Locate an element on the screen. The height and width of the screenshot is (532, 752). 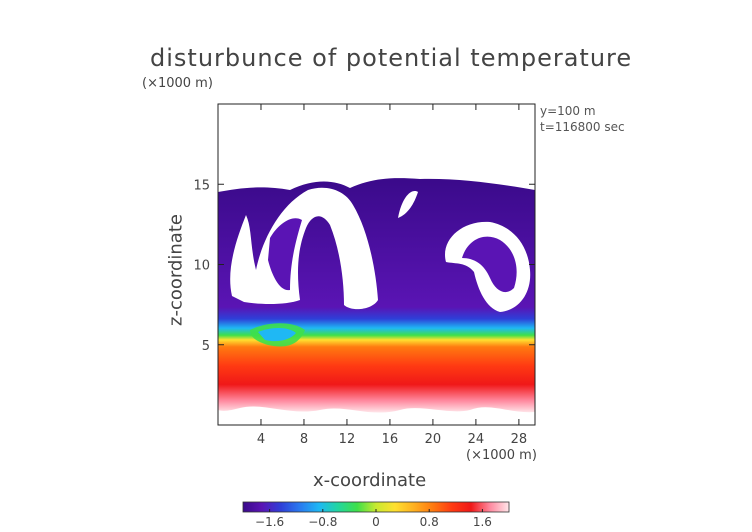
y-tick-label: 5 is located at coordinates (206, 346).